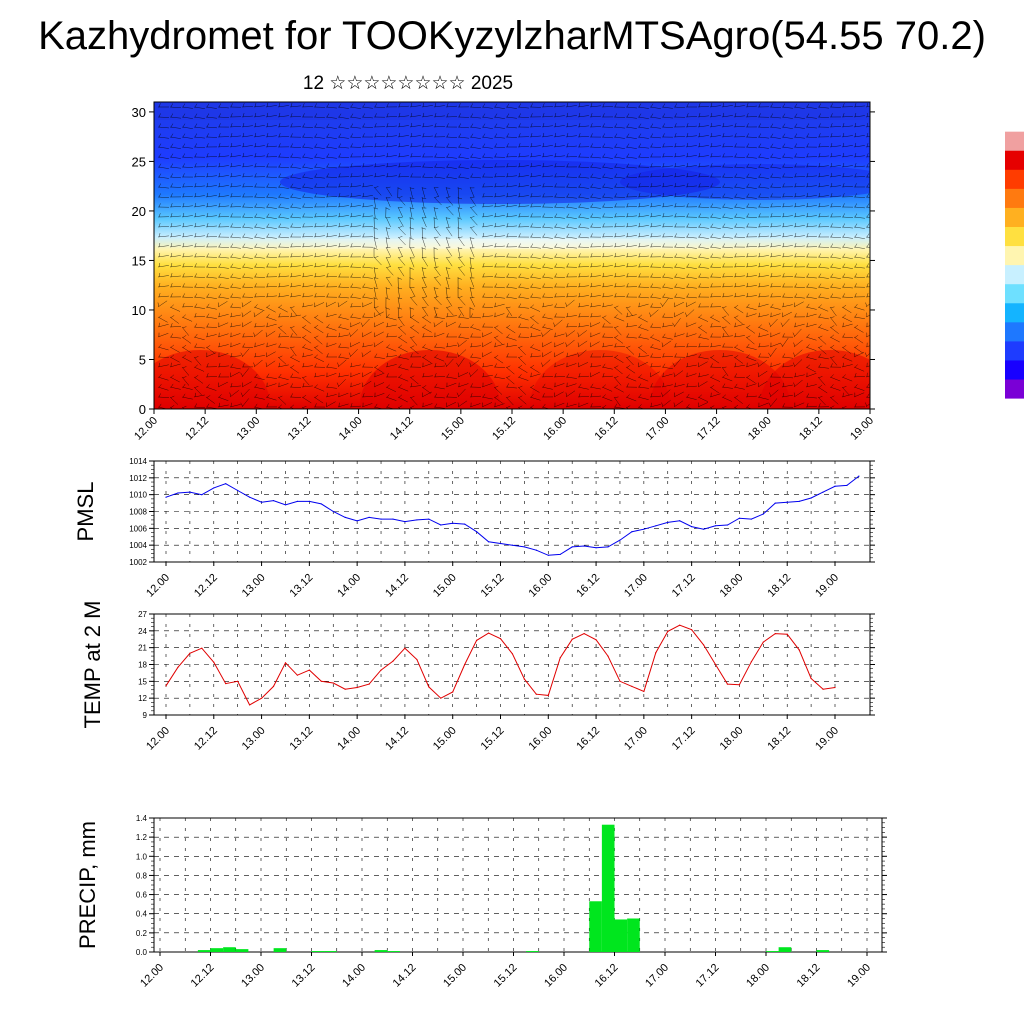 The width and height of the screenshot is (1024, 1024). Describe the element at coordinates (145, 715) in the screenshot. I see `panel-y-tick-label: 9` at that location.